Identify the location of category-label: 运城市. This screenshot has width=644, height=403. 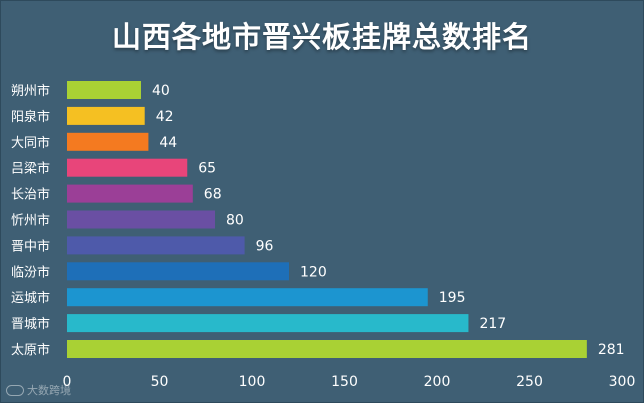
(30, 298).